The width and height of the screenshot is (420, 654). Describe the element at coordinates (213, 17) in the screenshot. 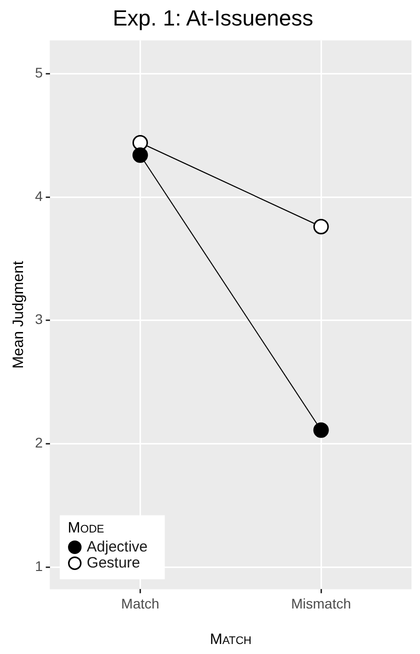

I see `chart-title: Exp. 1: At-Issueness` at that location.